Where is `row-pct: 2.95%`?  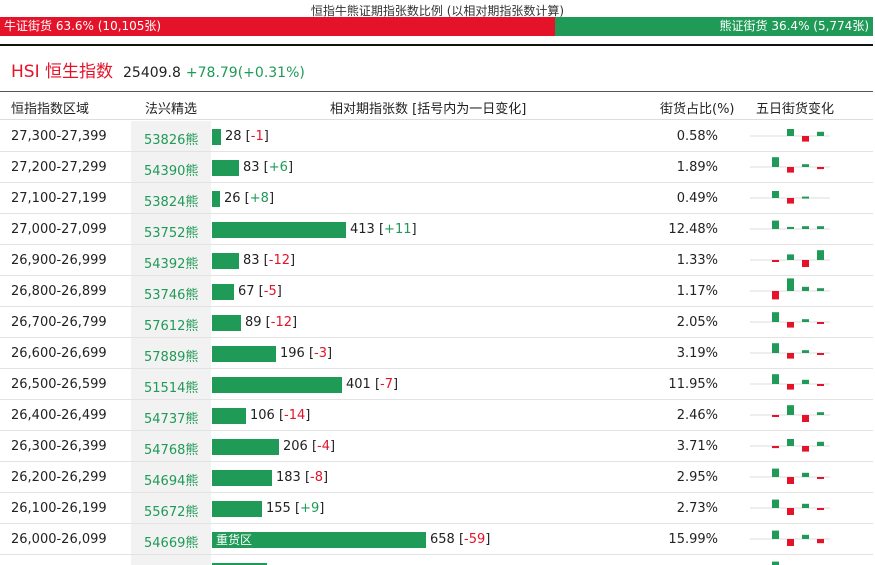 row-pct: 2.95% is located at coordinates (697, 477).